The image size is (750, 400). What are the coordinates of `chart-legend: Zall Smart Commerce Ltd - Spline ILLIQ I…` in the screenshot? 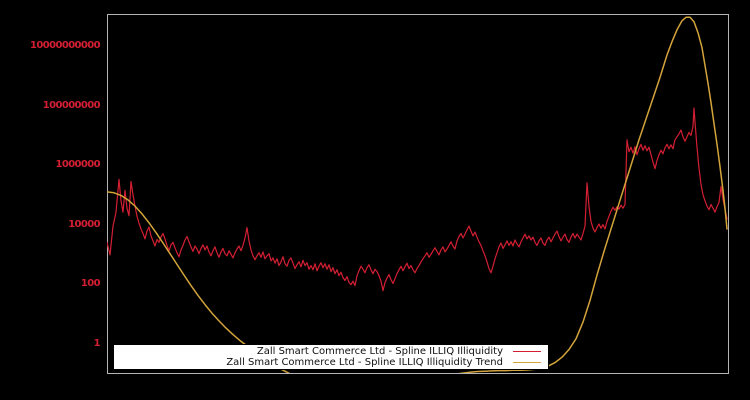 It's located at (331, 357).